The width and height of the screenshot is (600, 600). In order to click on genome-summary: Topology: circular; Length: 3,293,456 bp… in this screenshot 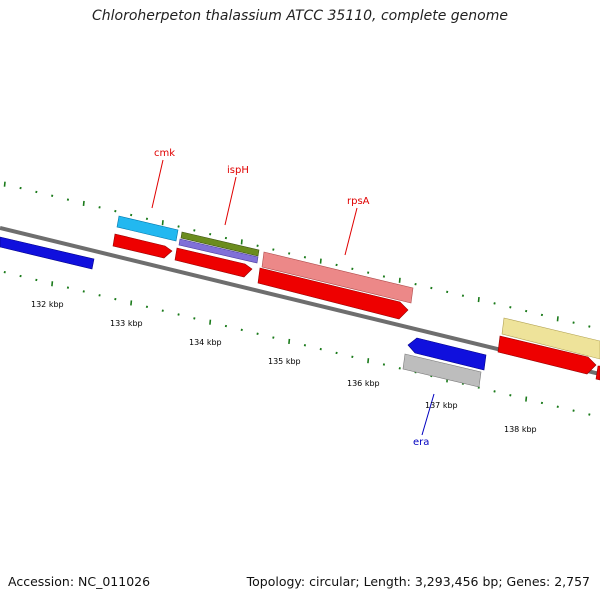, I will do `click(418, 581)`.